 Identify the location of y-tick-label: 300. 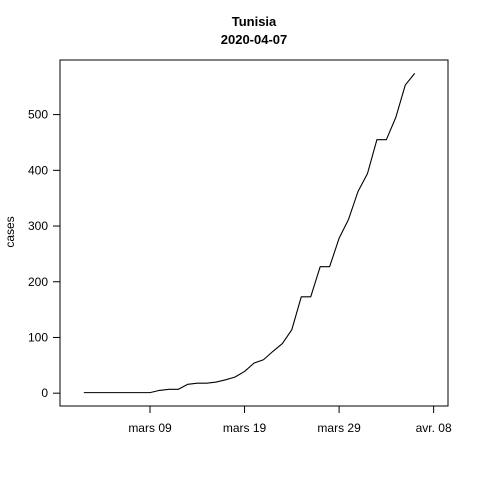
(38, 226).